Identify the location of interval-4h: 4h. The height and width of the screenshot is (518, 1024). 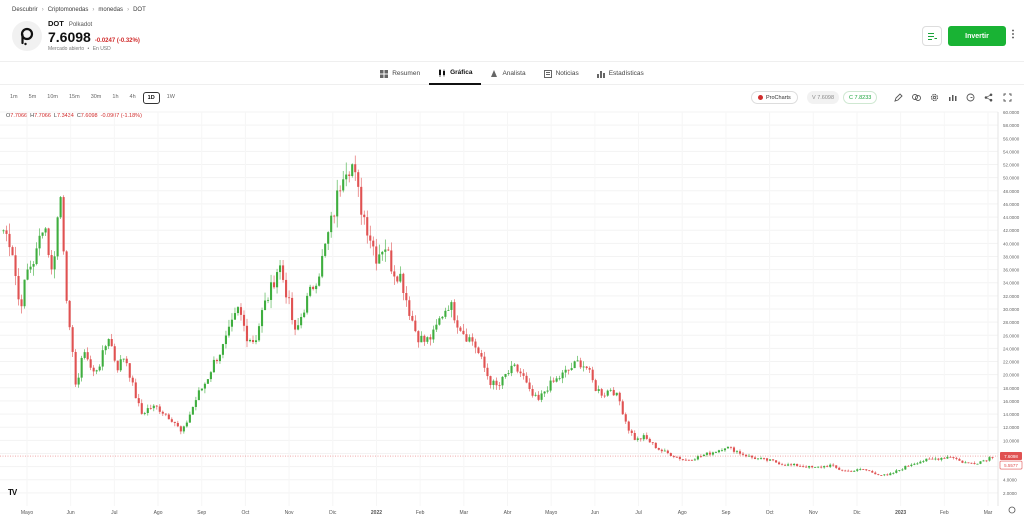
(132, 97).